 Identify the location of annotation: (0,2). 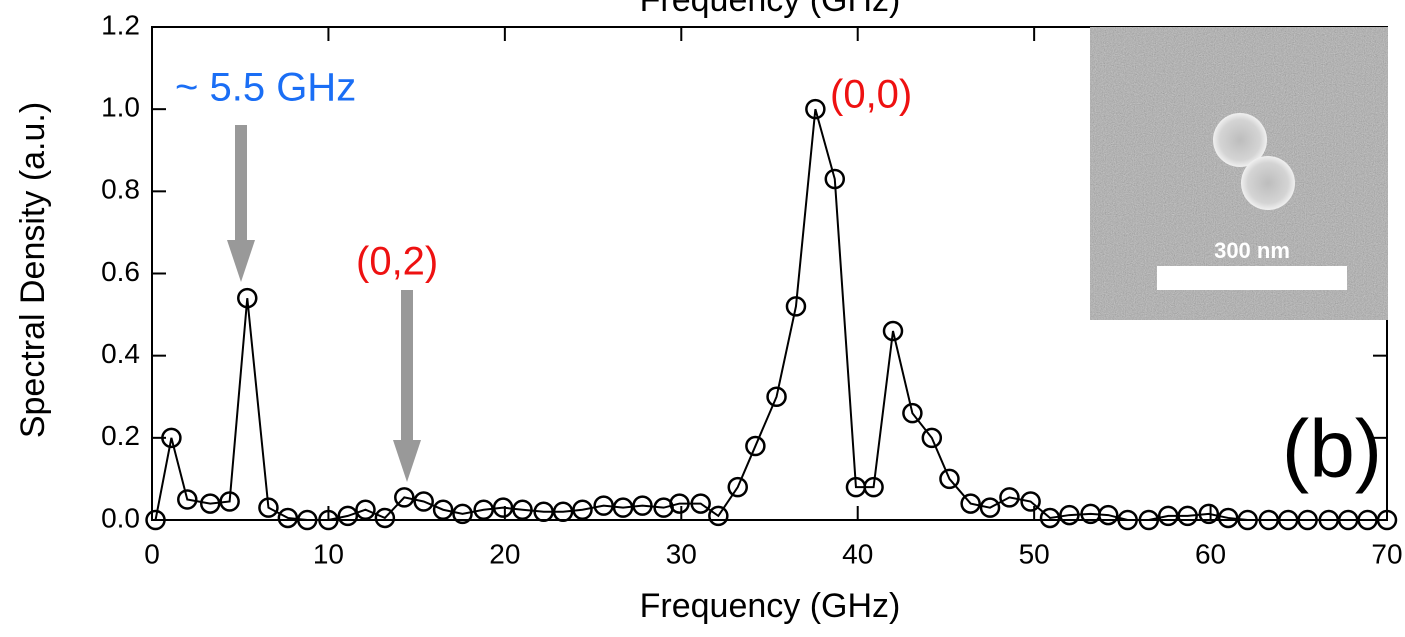
(397, 262).